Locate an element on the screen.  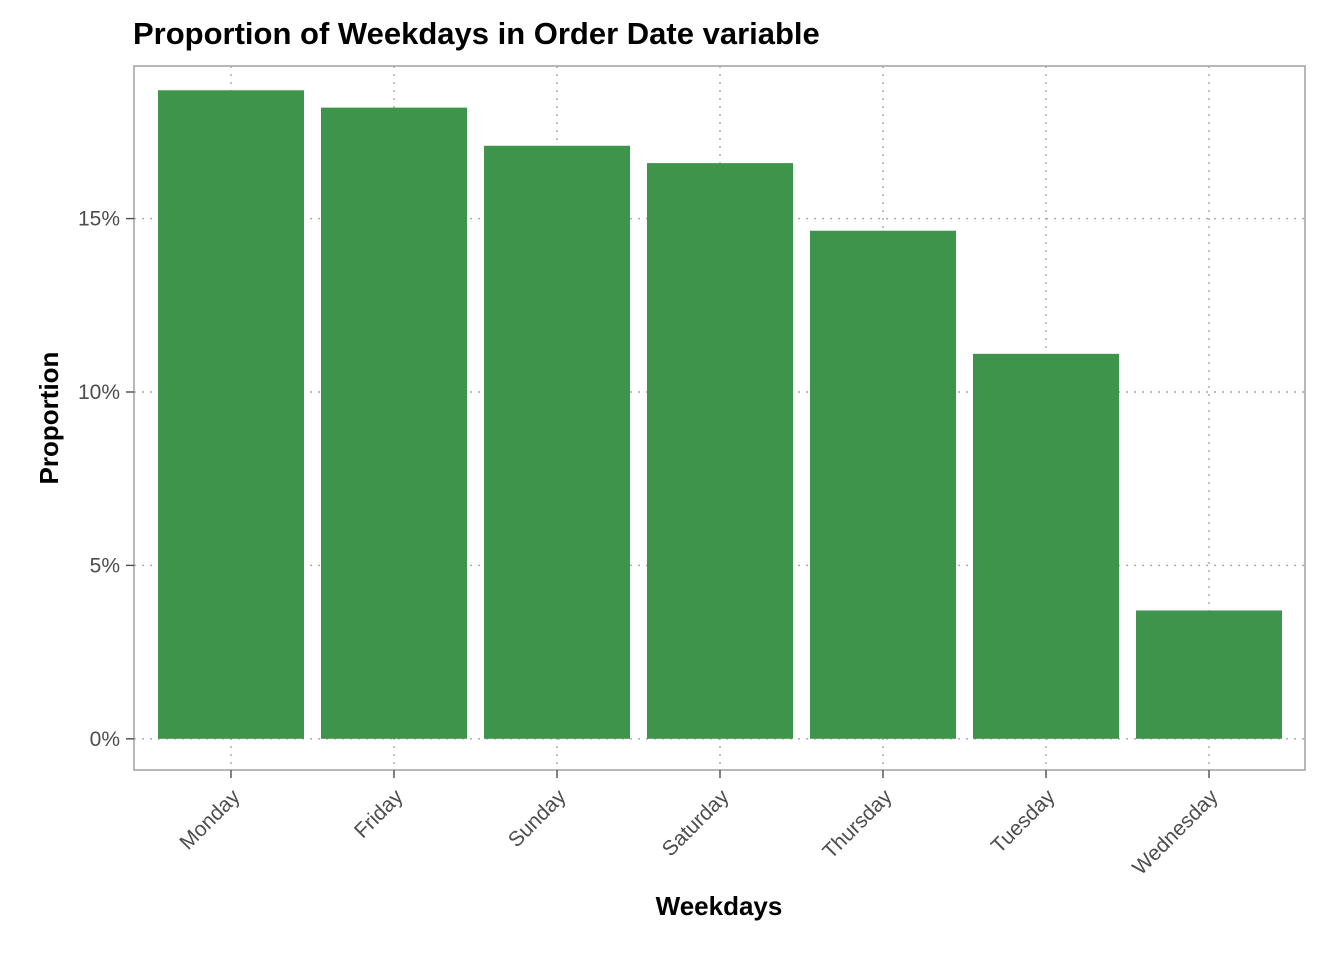
y-tick-label: 10% is located at coordinates (99, 392).